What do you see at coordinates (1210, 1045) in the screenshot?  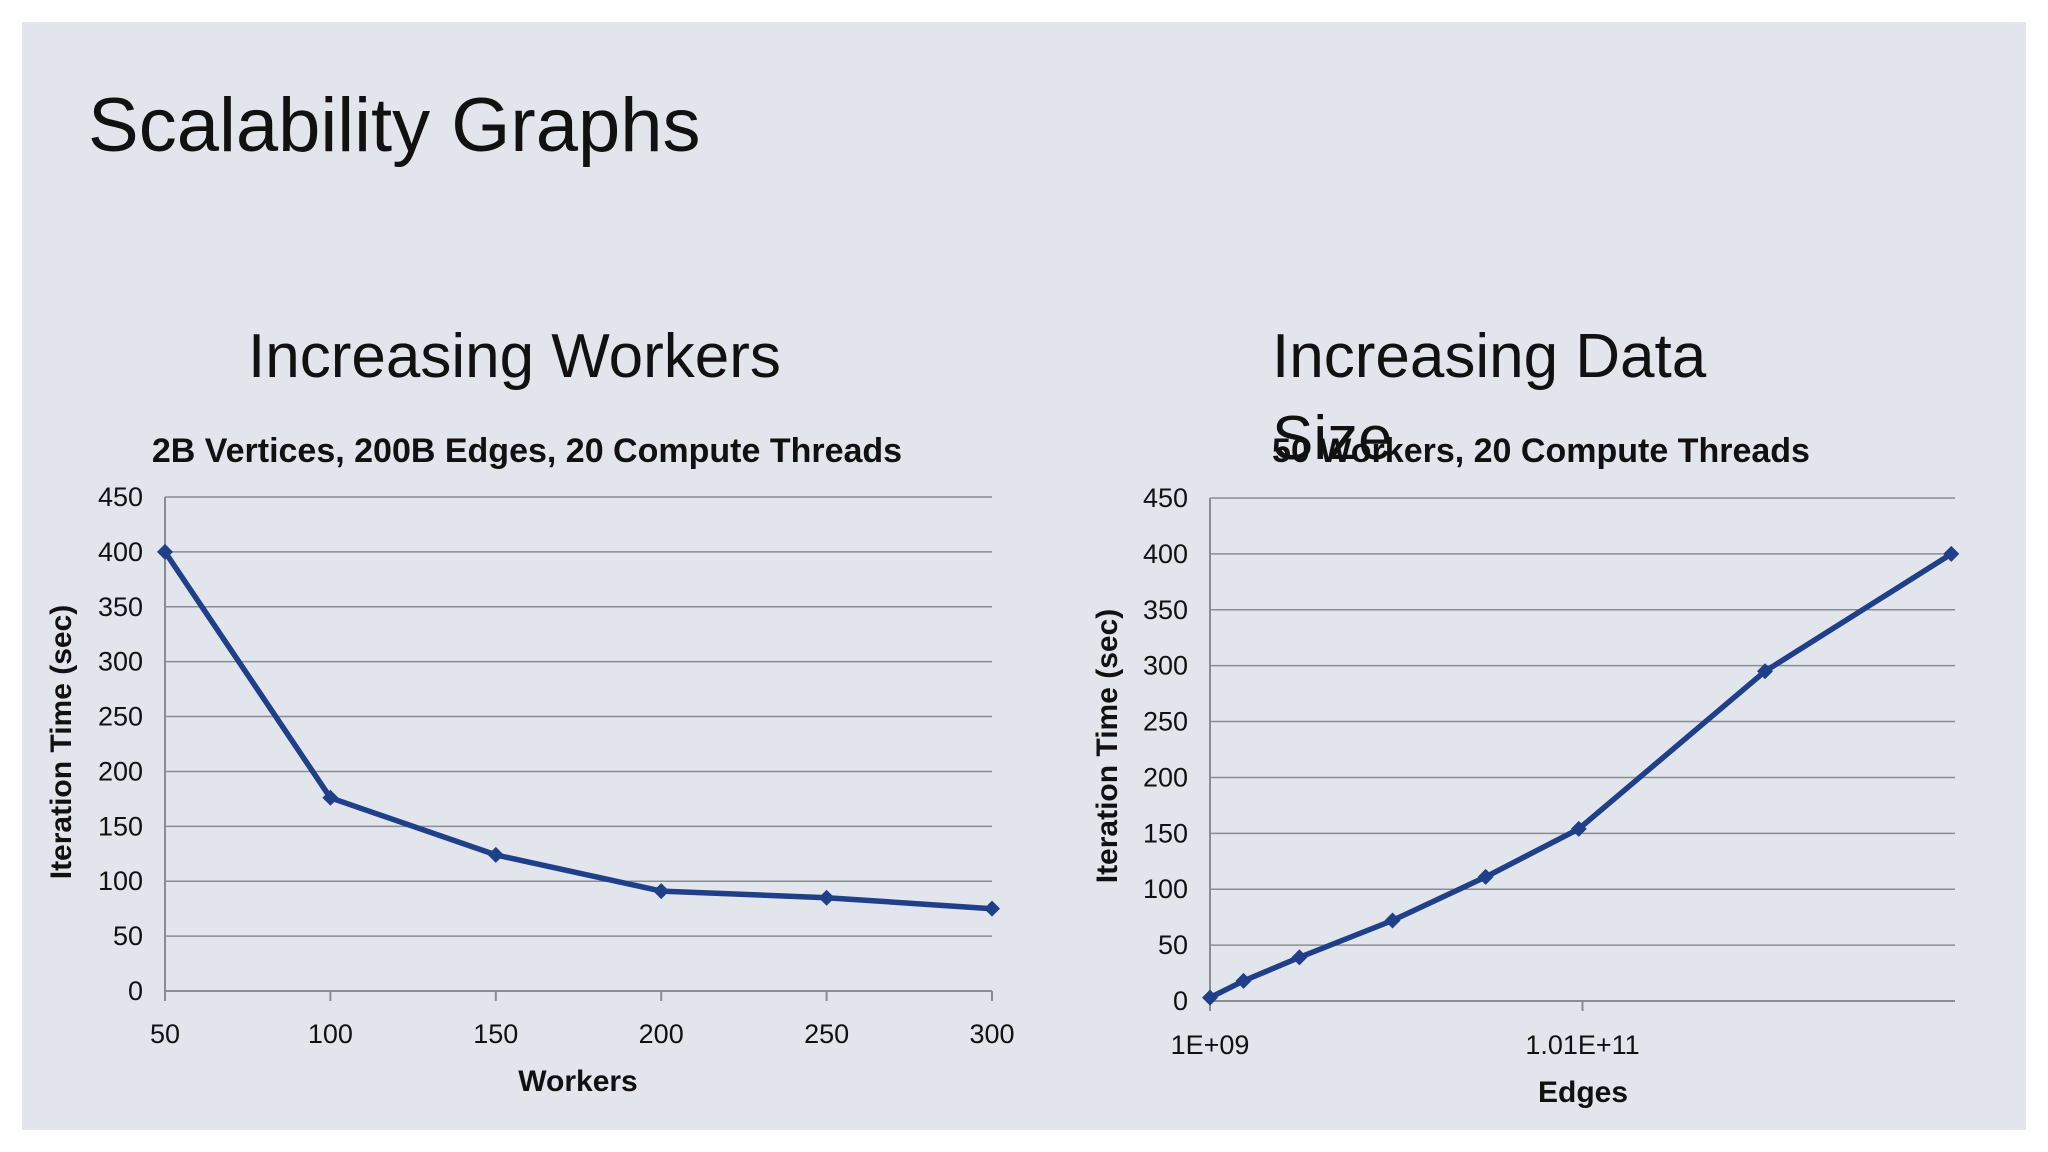 I see `x-tick-label: 1E+09` at bounding box center [1210, 1045].